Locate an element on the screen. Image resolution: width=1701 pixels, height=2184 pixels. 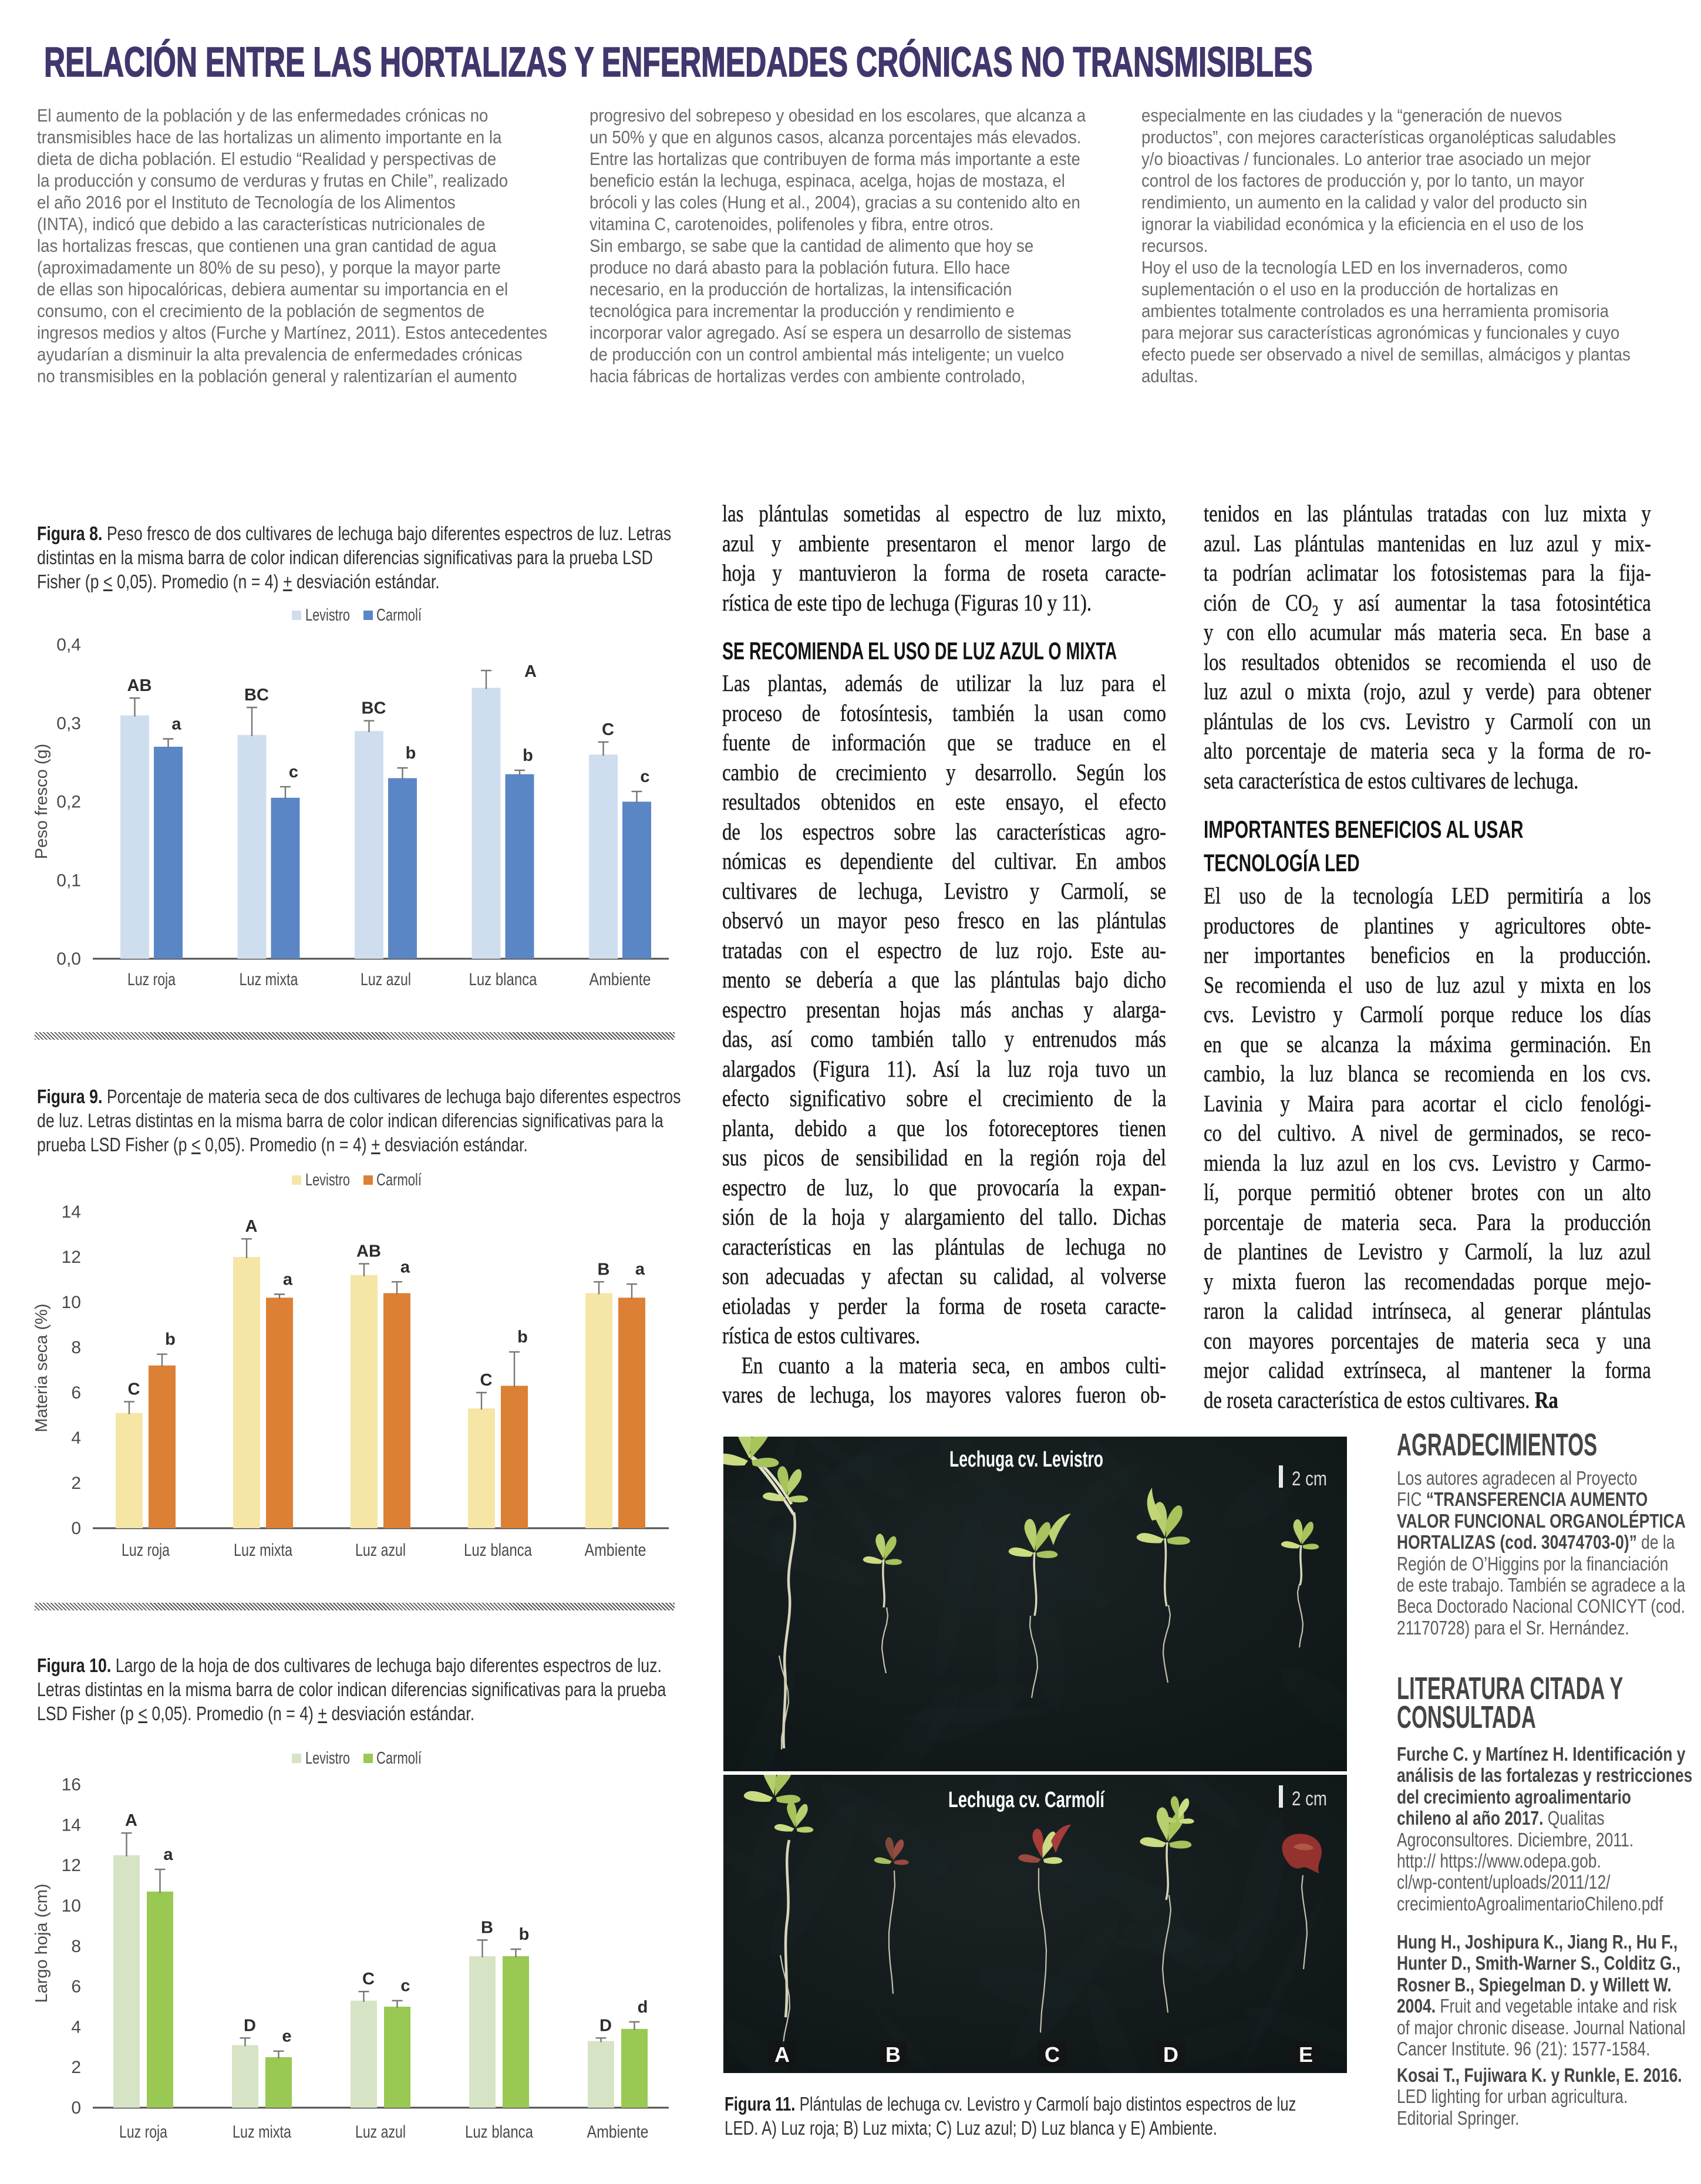
svg-text: 16 is located at coordinates (71, 1785).